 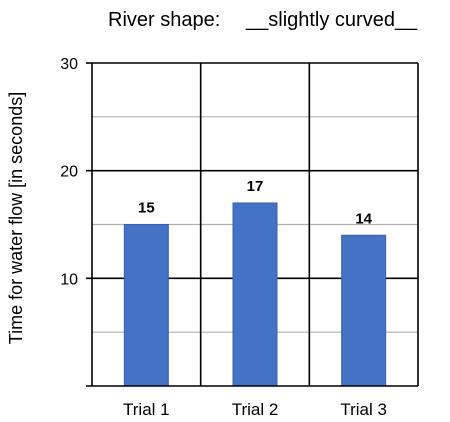 What do you see at coordinates (255, 186) in the screenshot?
I see `data-label: 17` at bounding box center [255, 186].